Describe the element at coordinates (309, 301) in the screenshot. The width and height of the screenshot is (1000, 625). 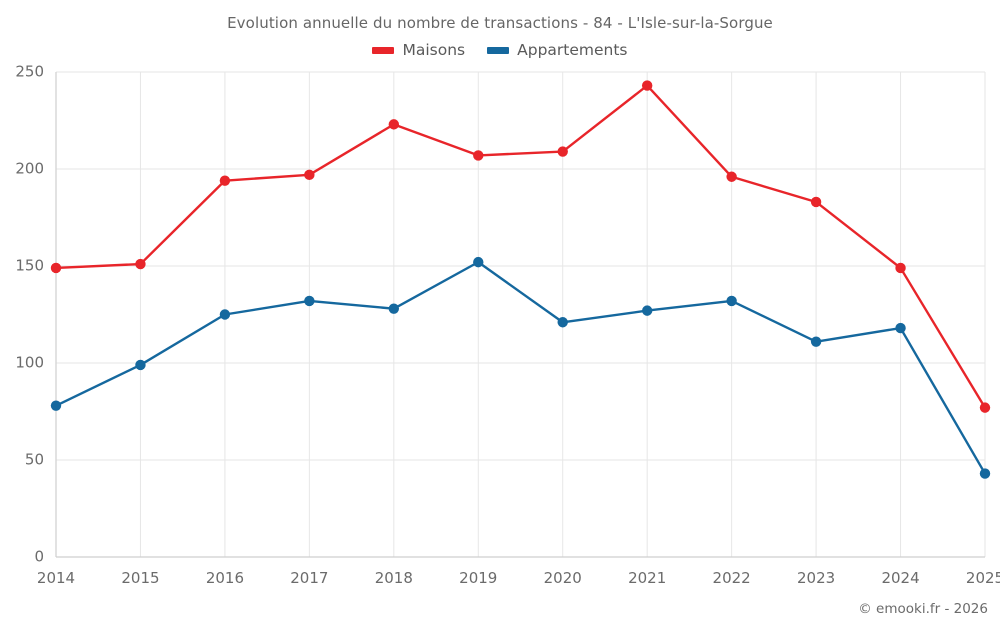
I see `data-point-appartements-2017` at that location.